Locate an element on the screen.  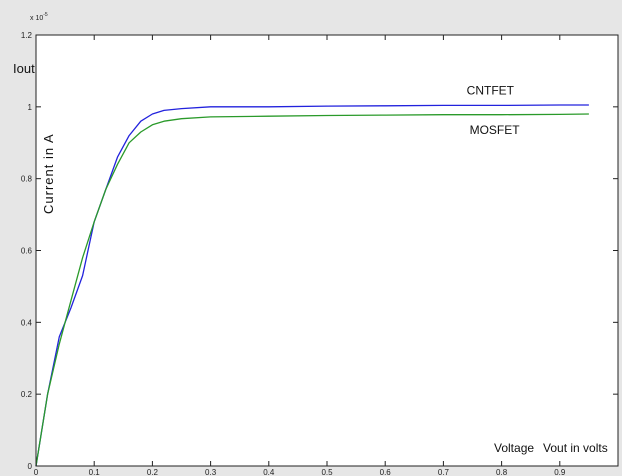
x-tick-label: 0.2 is located at coordinates (153, 472).